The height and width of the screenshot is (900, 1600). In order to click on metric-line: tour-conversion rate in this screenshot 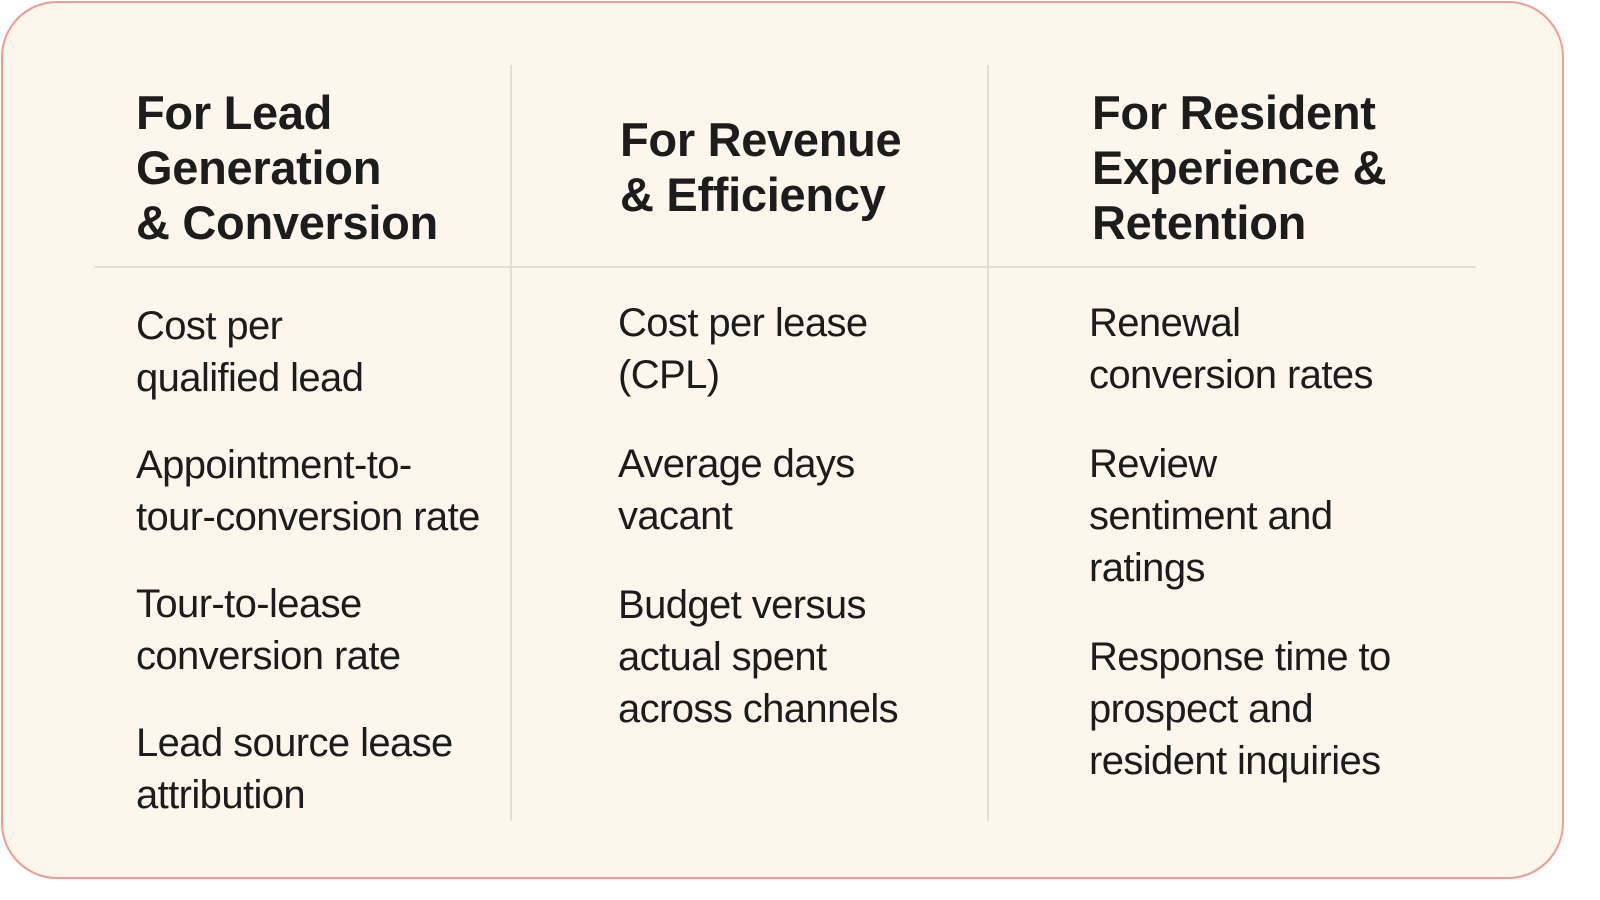, I will do `click(308, 517)`.